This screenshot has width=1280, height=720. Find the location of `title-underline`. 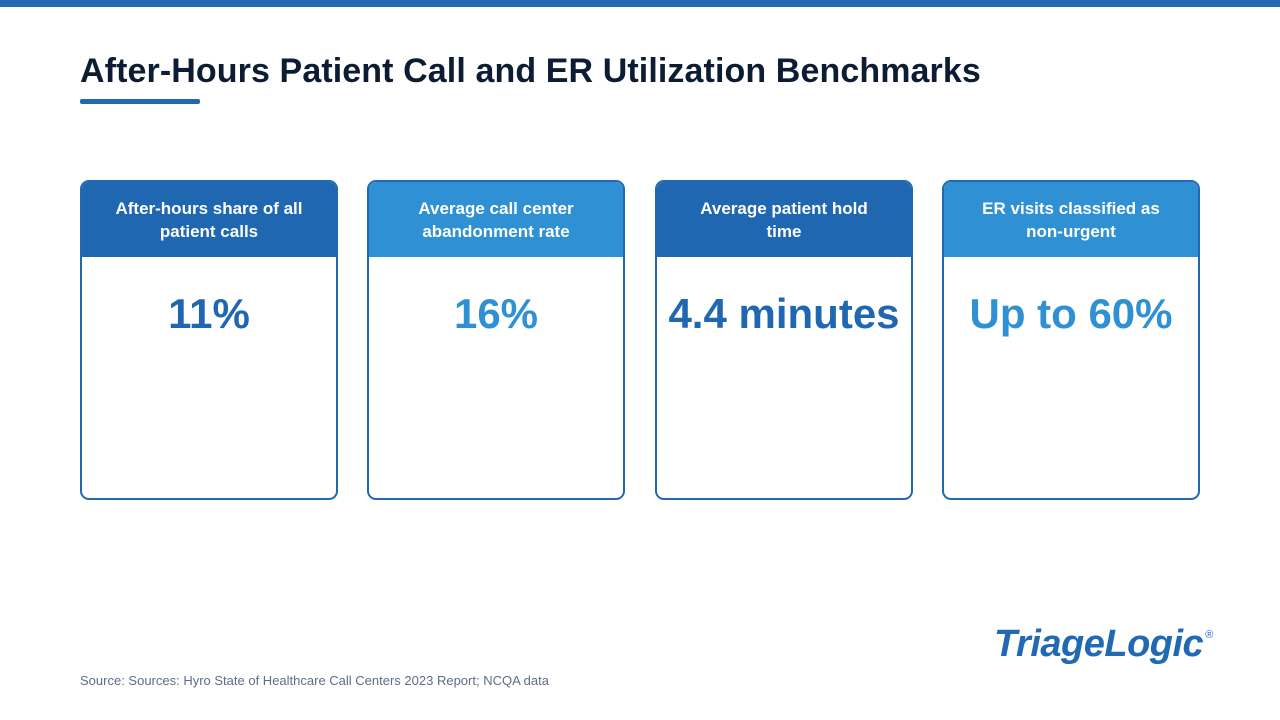

title-underline is located at coordinates (140, 101).